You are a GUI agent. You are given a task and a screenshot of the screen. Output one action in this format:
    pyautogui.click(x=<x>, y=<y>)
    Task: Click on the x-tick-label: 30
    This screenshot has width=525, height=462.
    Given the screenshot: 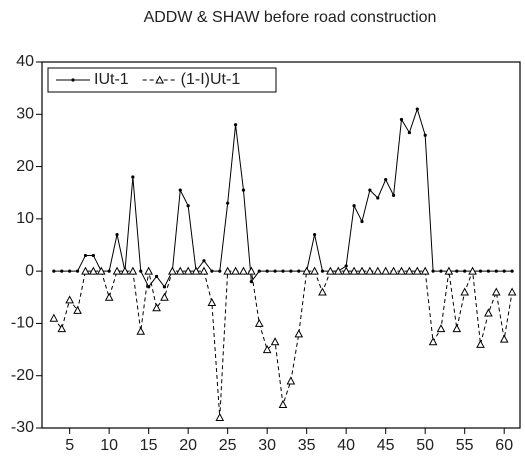 What is the action you would take?
    pyautogui.click(x=267, y=445)
    